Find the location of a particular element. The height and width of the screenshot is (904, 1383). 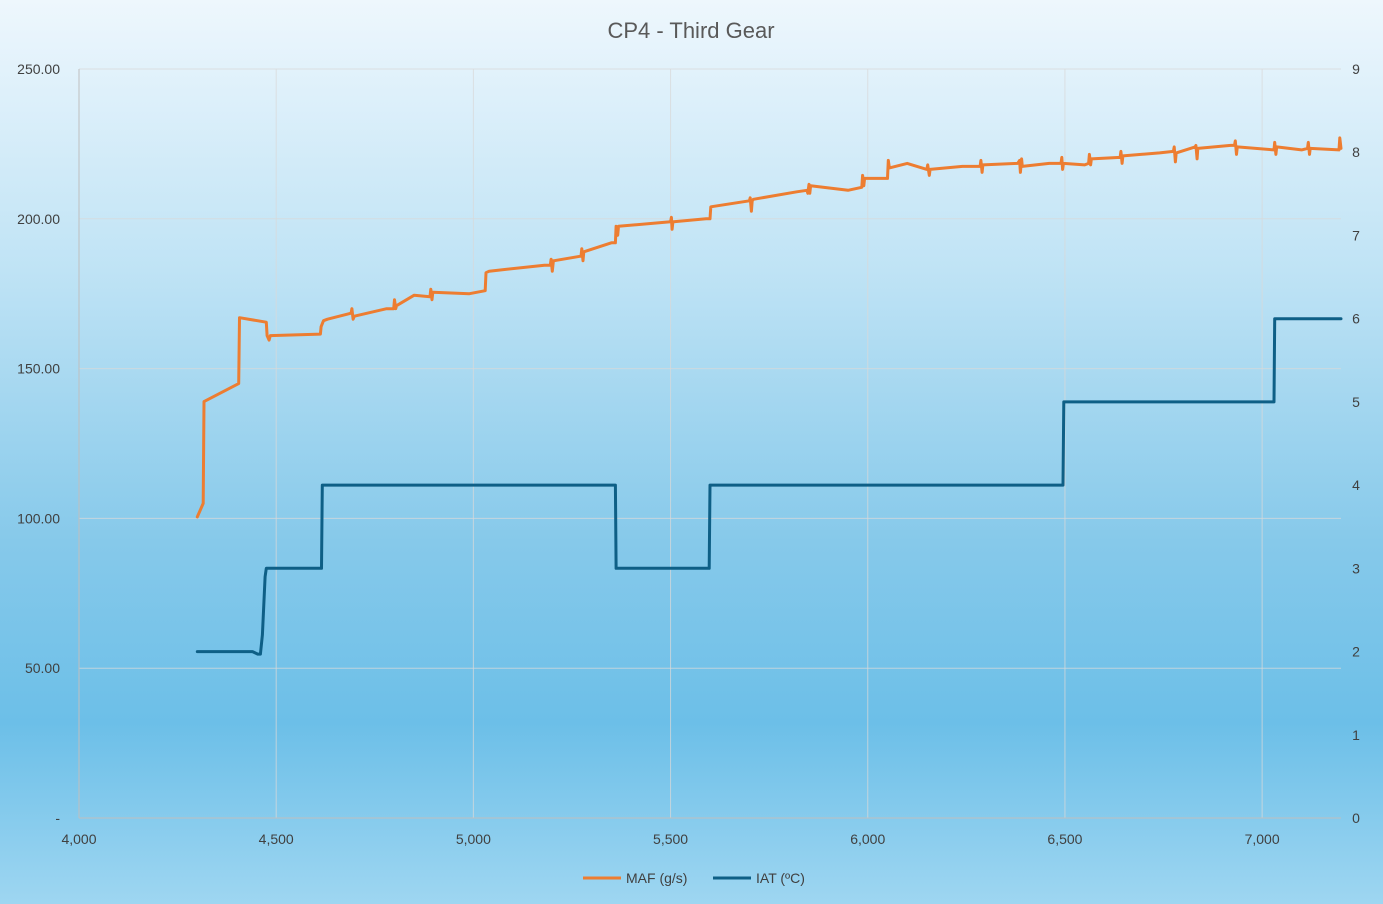

chart-title: CP4 - Third Gear is located at coordinates (690, 30).